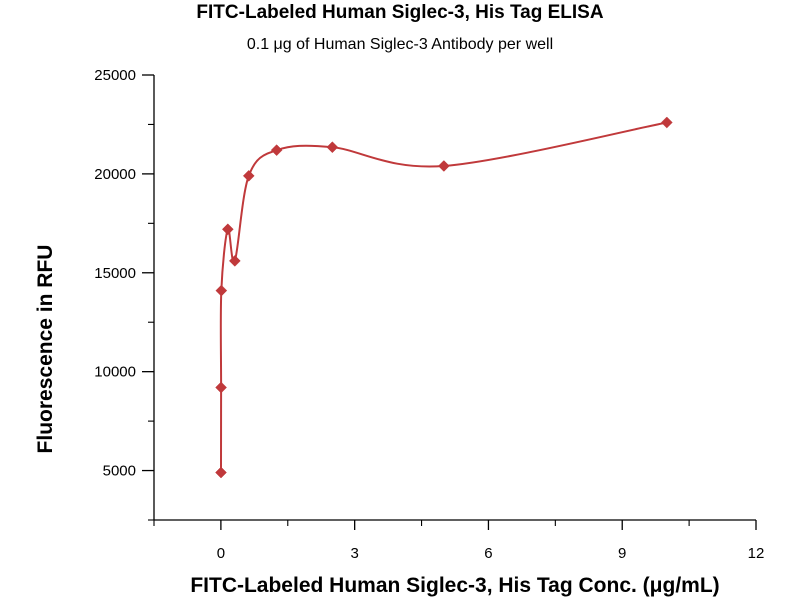  Describe the element at coordinates (488, 553) in the screenshot. I see `x-tick-label: 6` at that location.